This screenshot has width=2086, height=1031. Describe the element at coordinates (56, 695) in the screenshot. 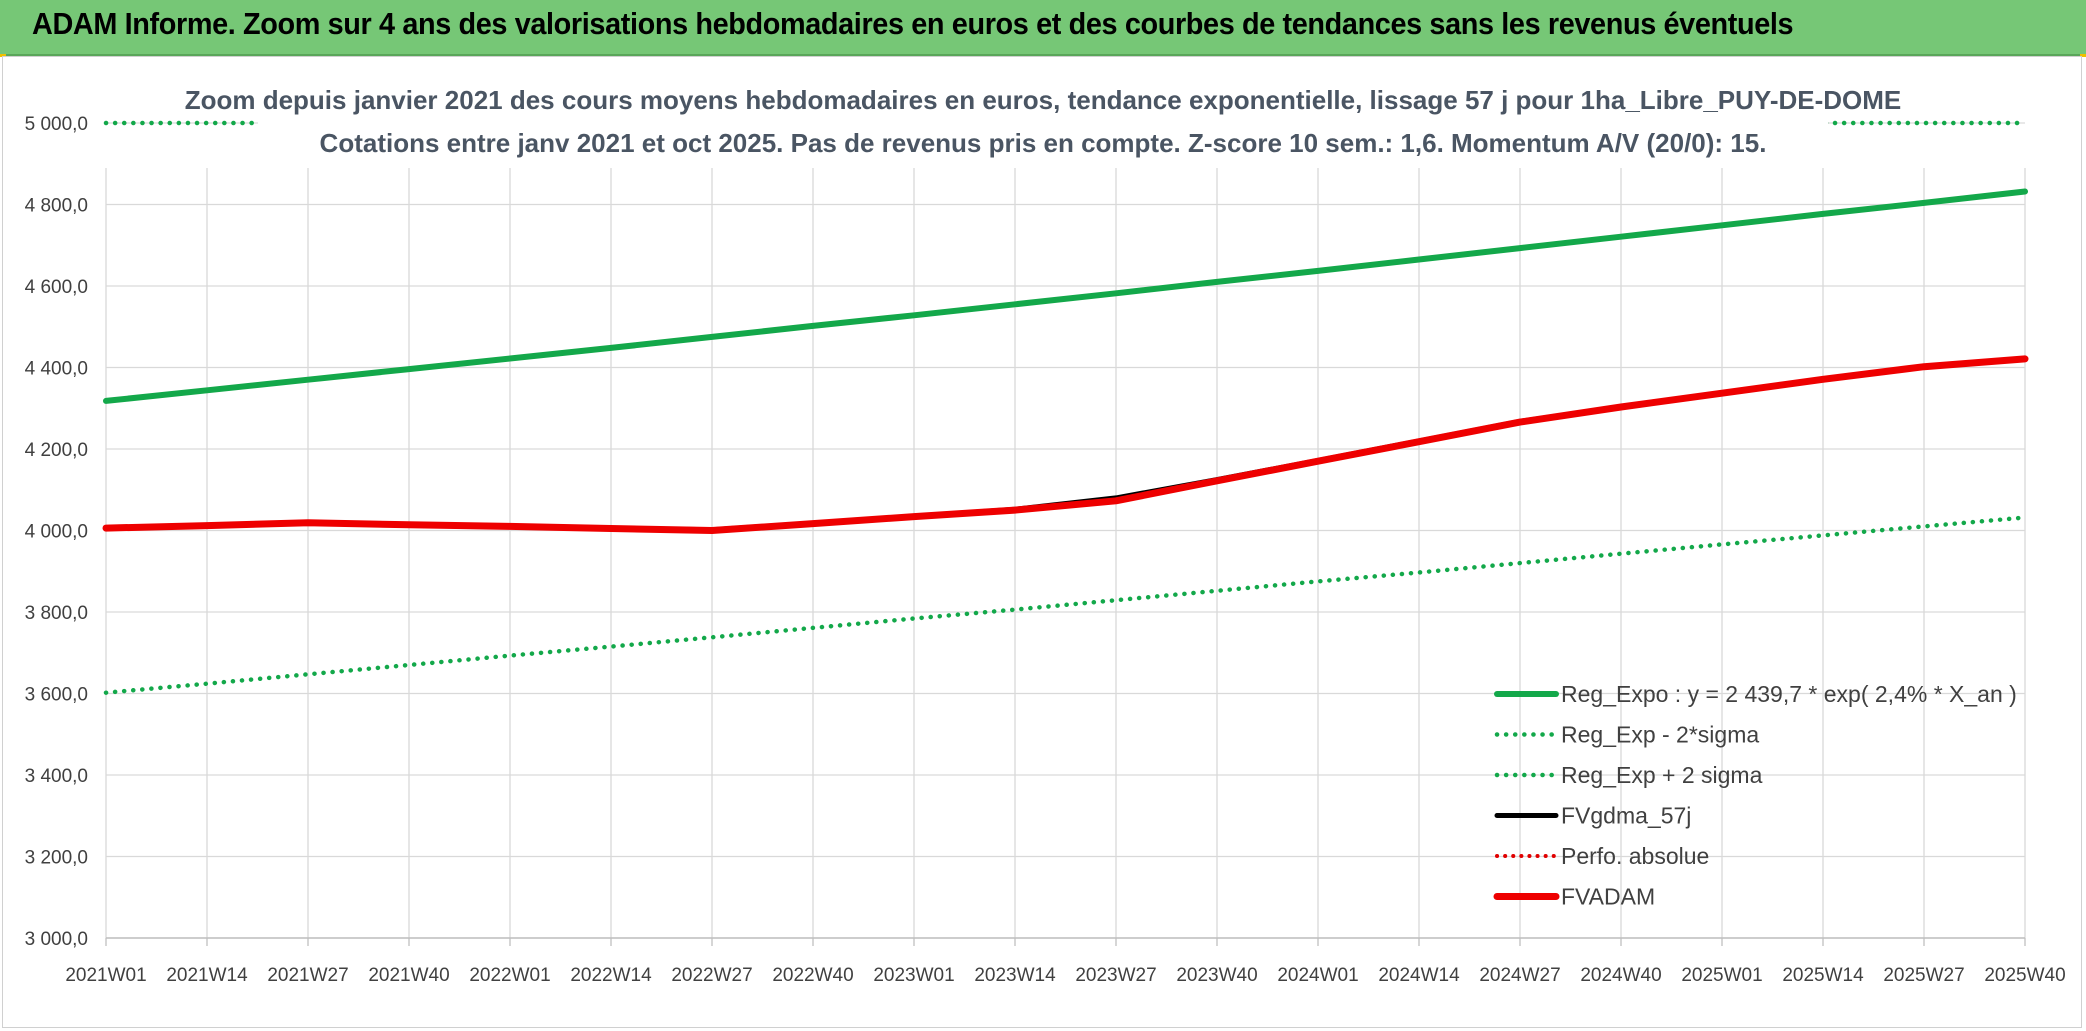

I see `y-tick-label: 3 600,0` at that location.